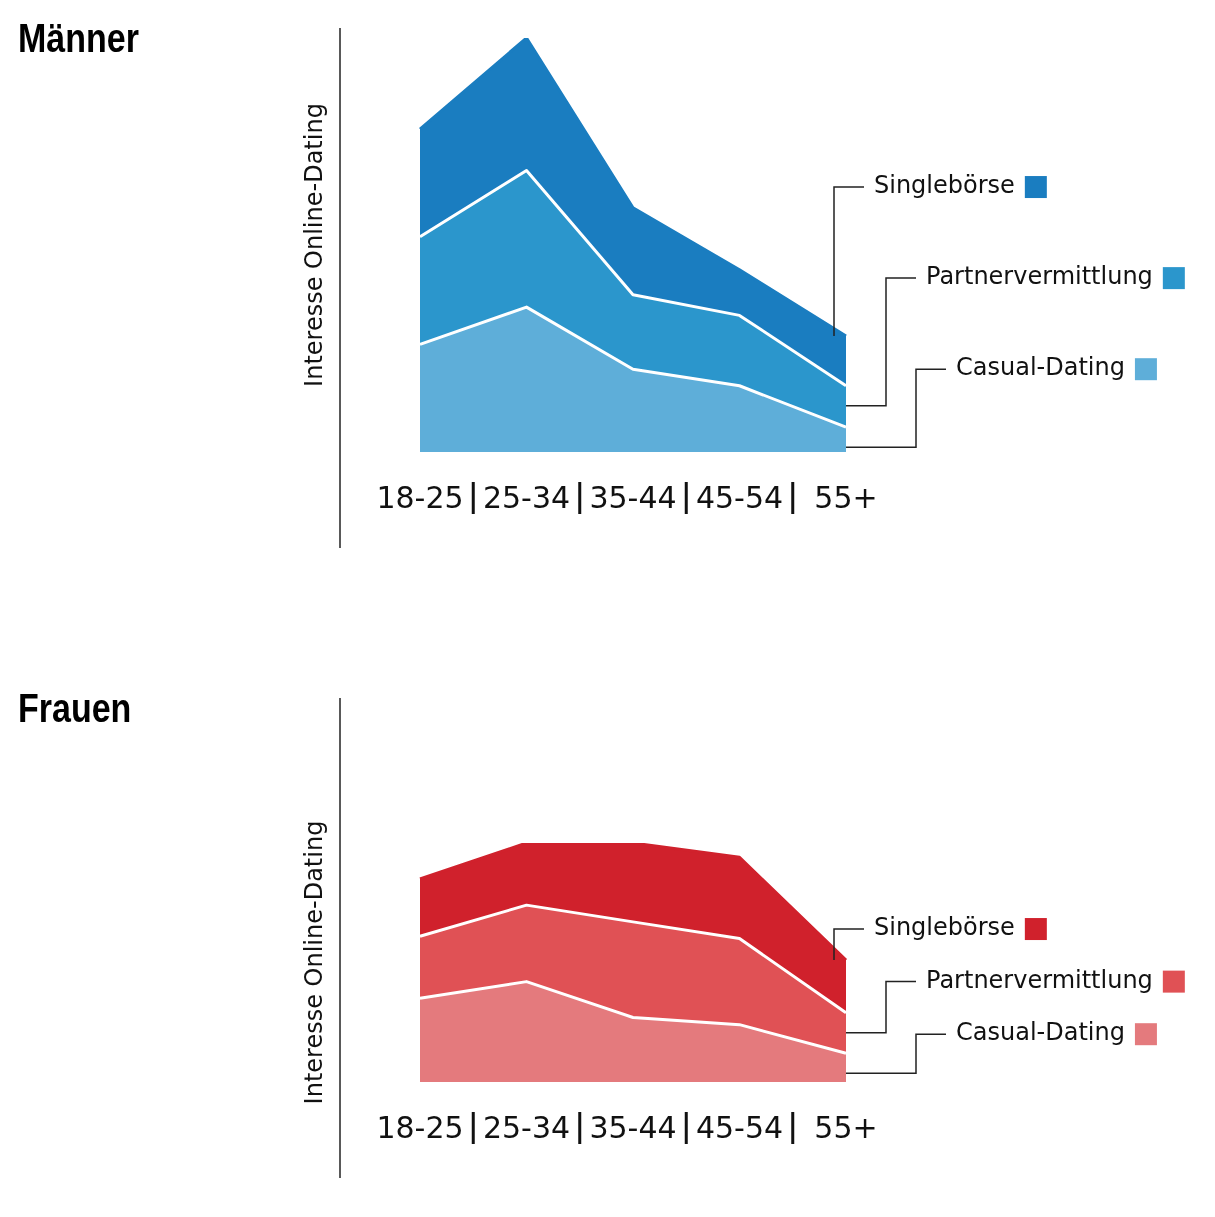 Image resolution: width=1215 pixels, height=1217 pixels. I want to click on chart-title: Männer, so click(78, 38).